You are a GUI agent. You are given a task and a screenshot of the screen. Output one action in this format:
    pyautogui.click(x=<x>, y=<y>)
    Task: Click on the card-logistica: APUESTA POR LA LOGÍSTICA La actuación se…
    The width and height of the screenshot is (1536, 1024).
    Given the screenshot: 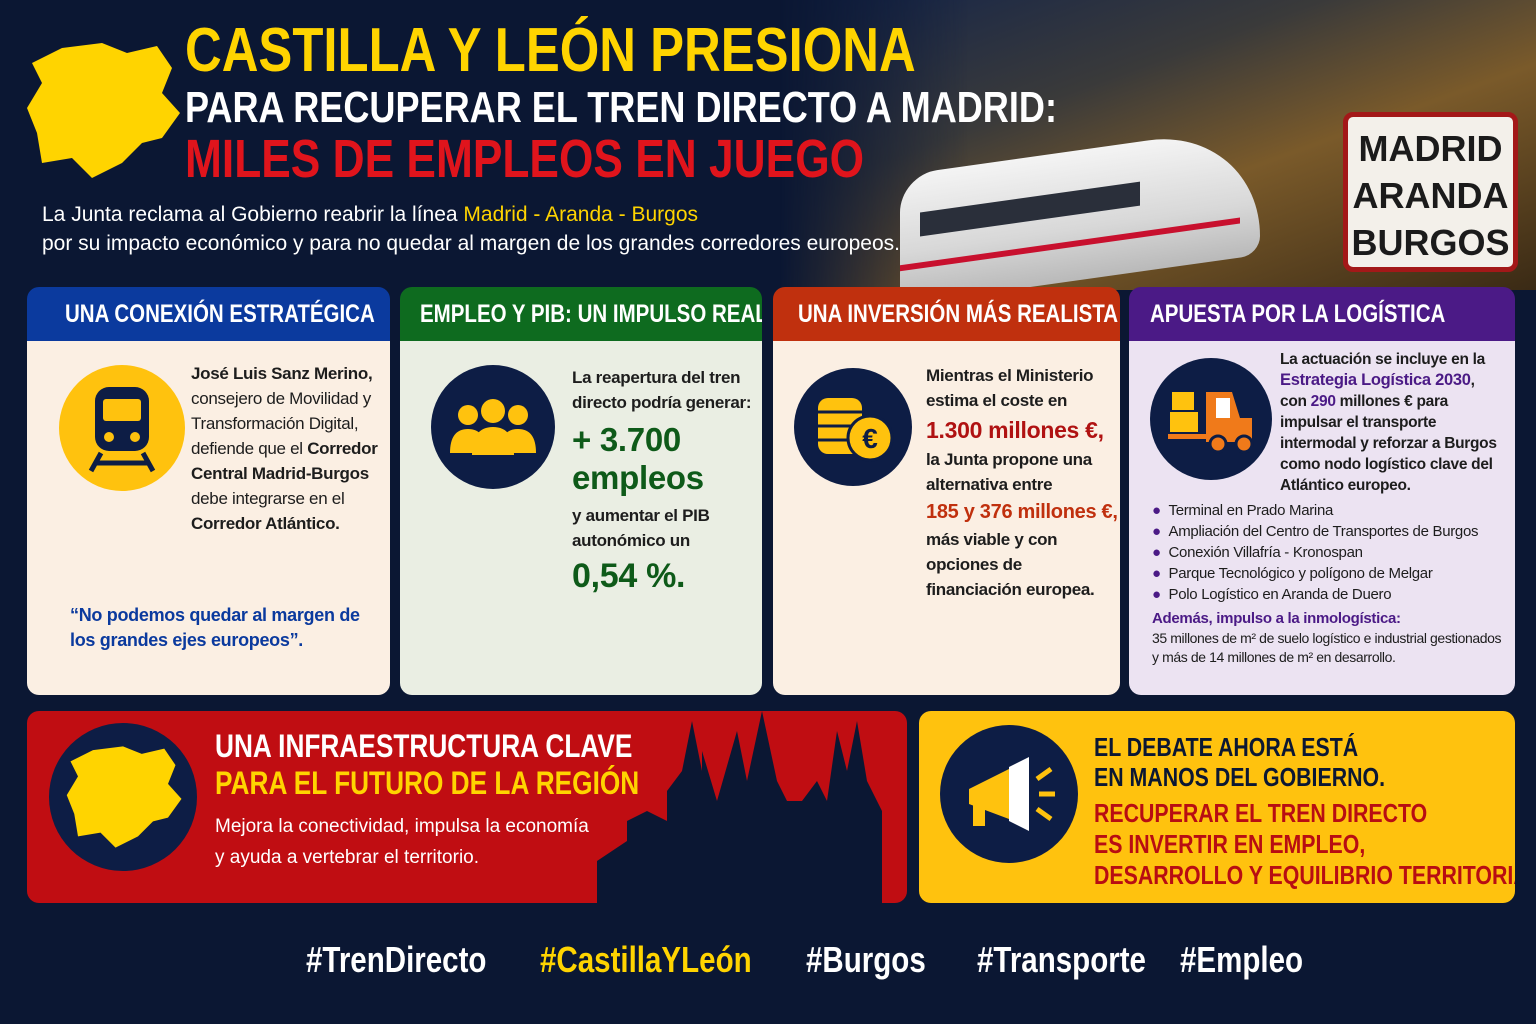 What is the action you would take?
    pyautogui.click(x=1322, y=491)
    